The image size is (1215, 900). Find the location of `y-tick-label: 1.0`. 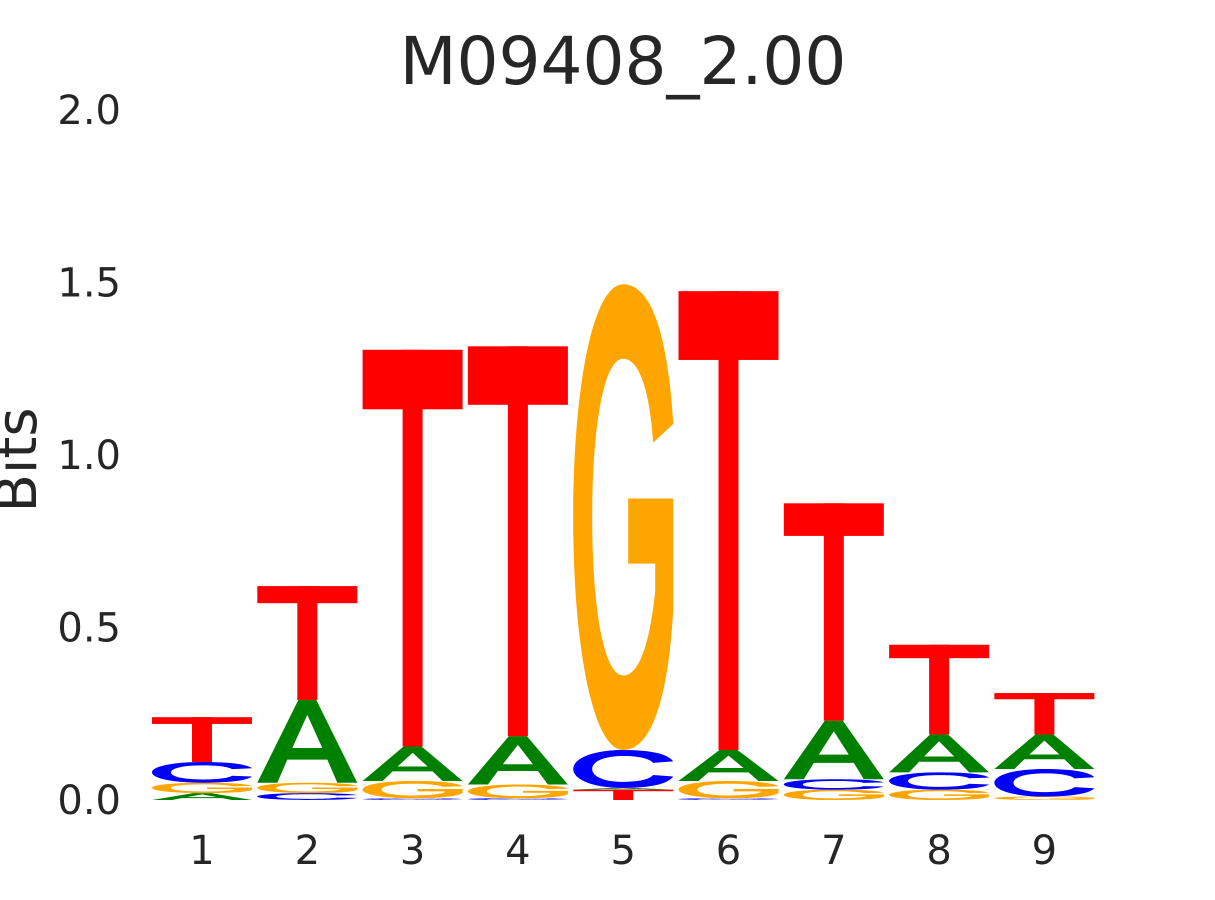

y-tick-label: 1.0 is located at coordinates (89, 456).